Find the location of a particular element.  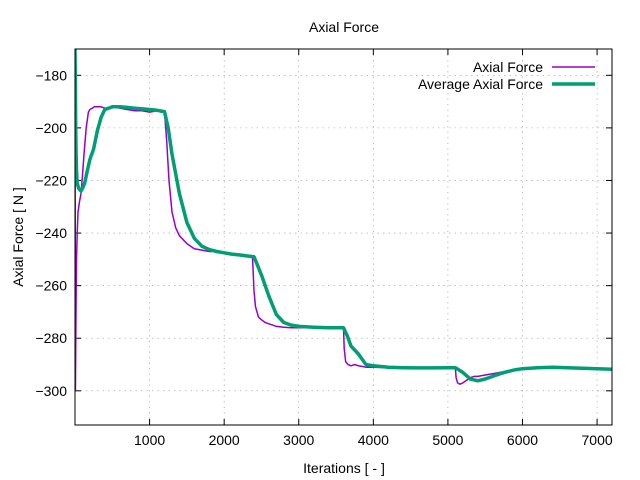

y-tick-label: −260 is located at coordinates (51, 286).